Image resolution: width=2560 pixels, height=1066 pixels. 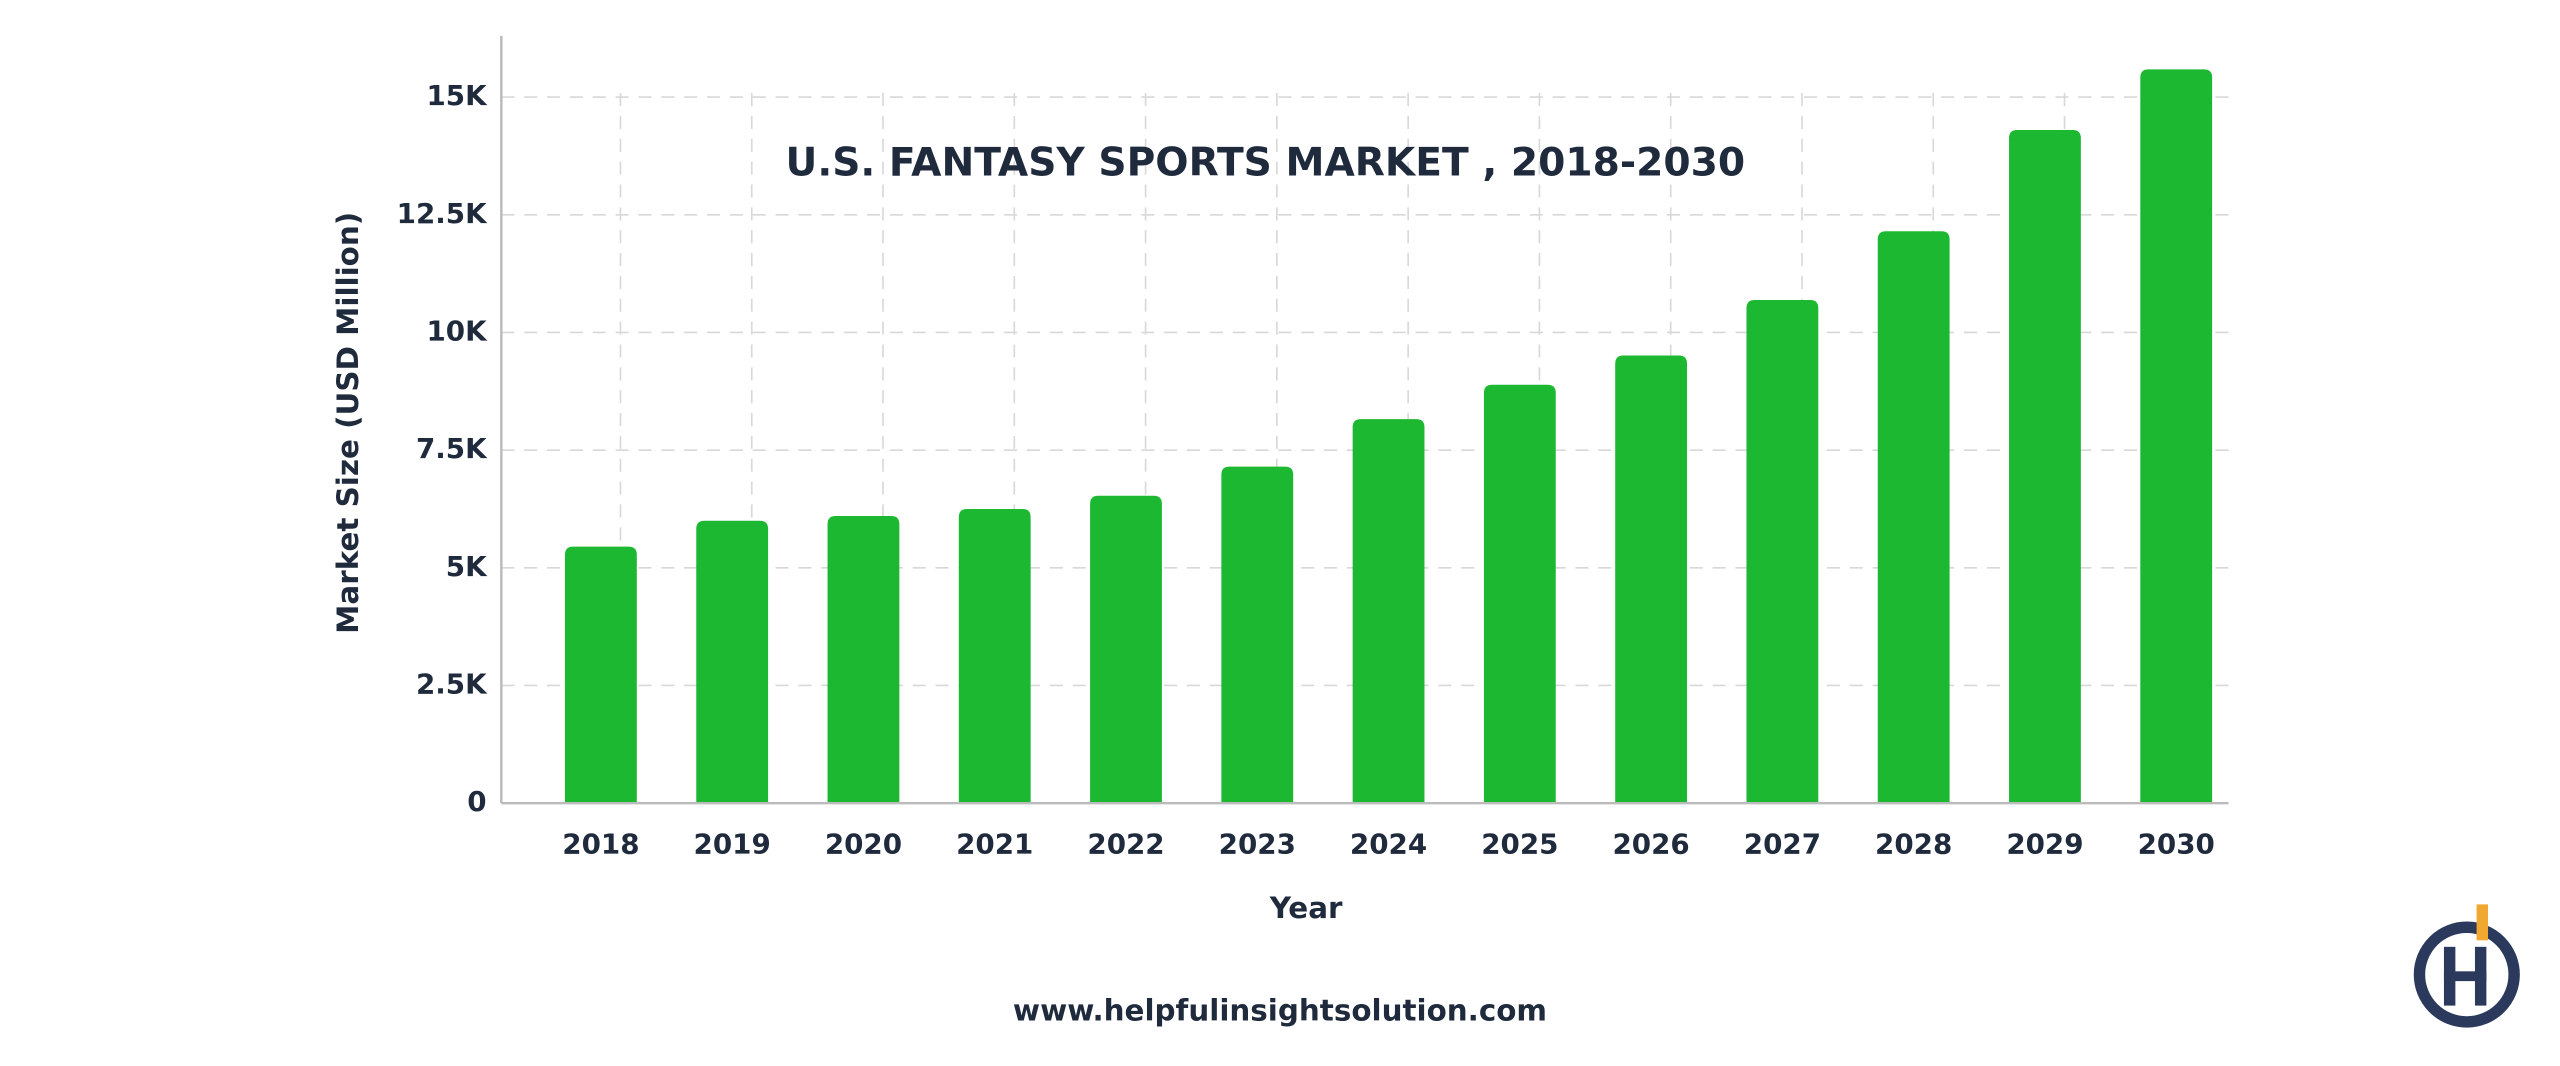 I want to click on x-tick-label: 2024, so click(x=1388, y=844).